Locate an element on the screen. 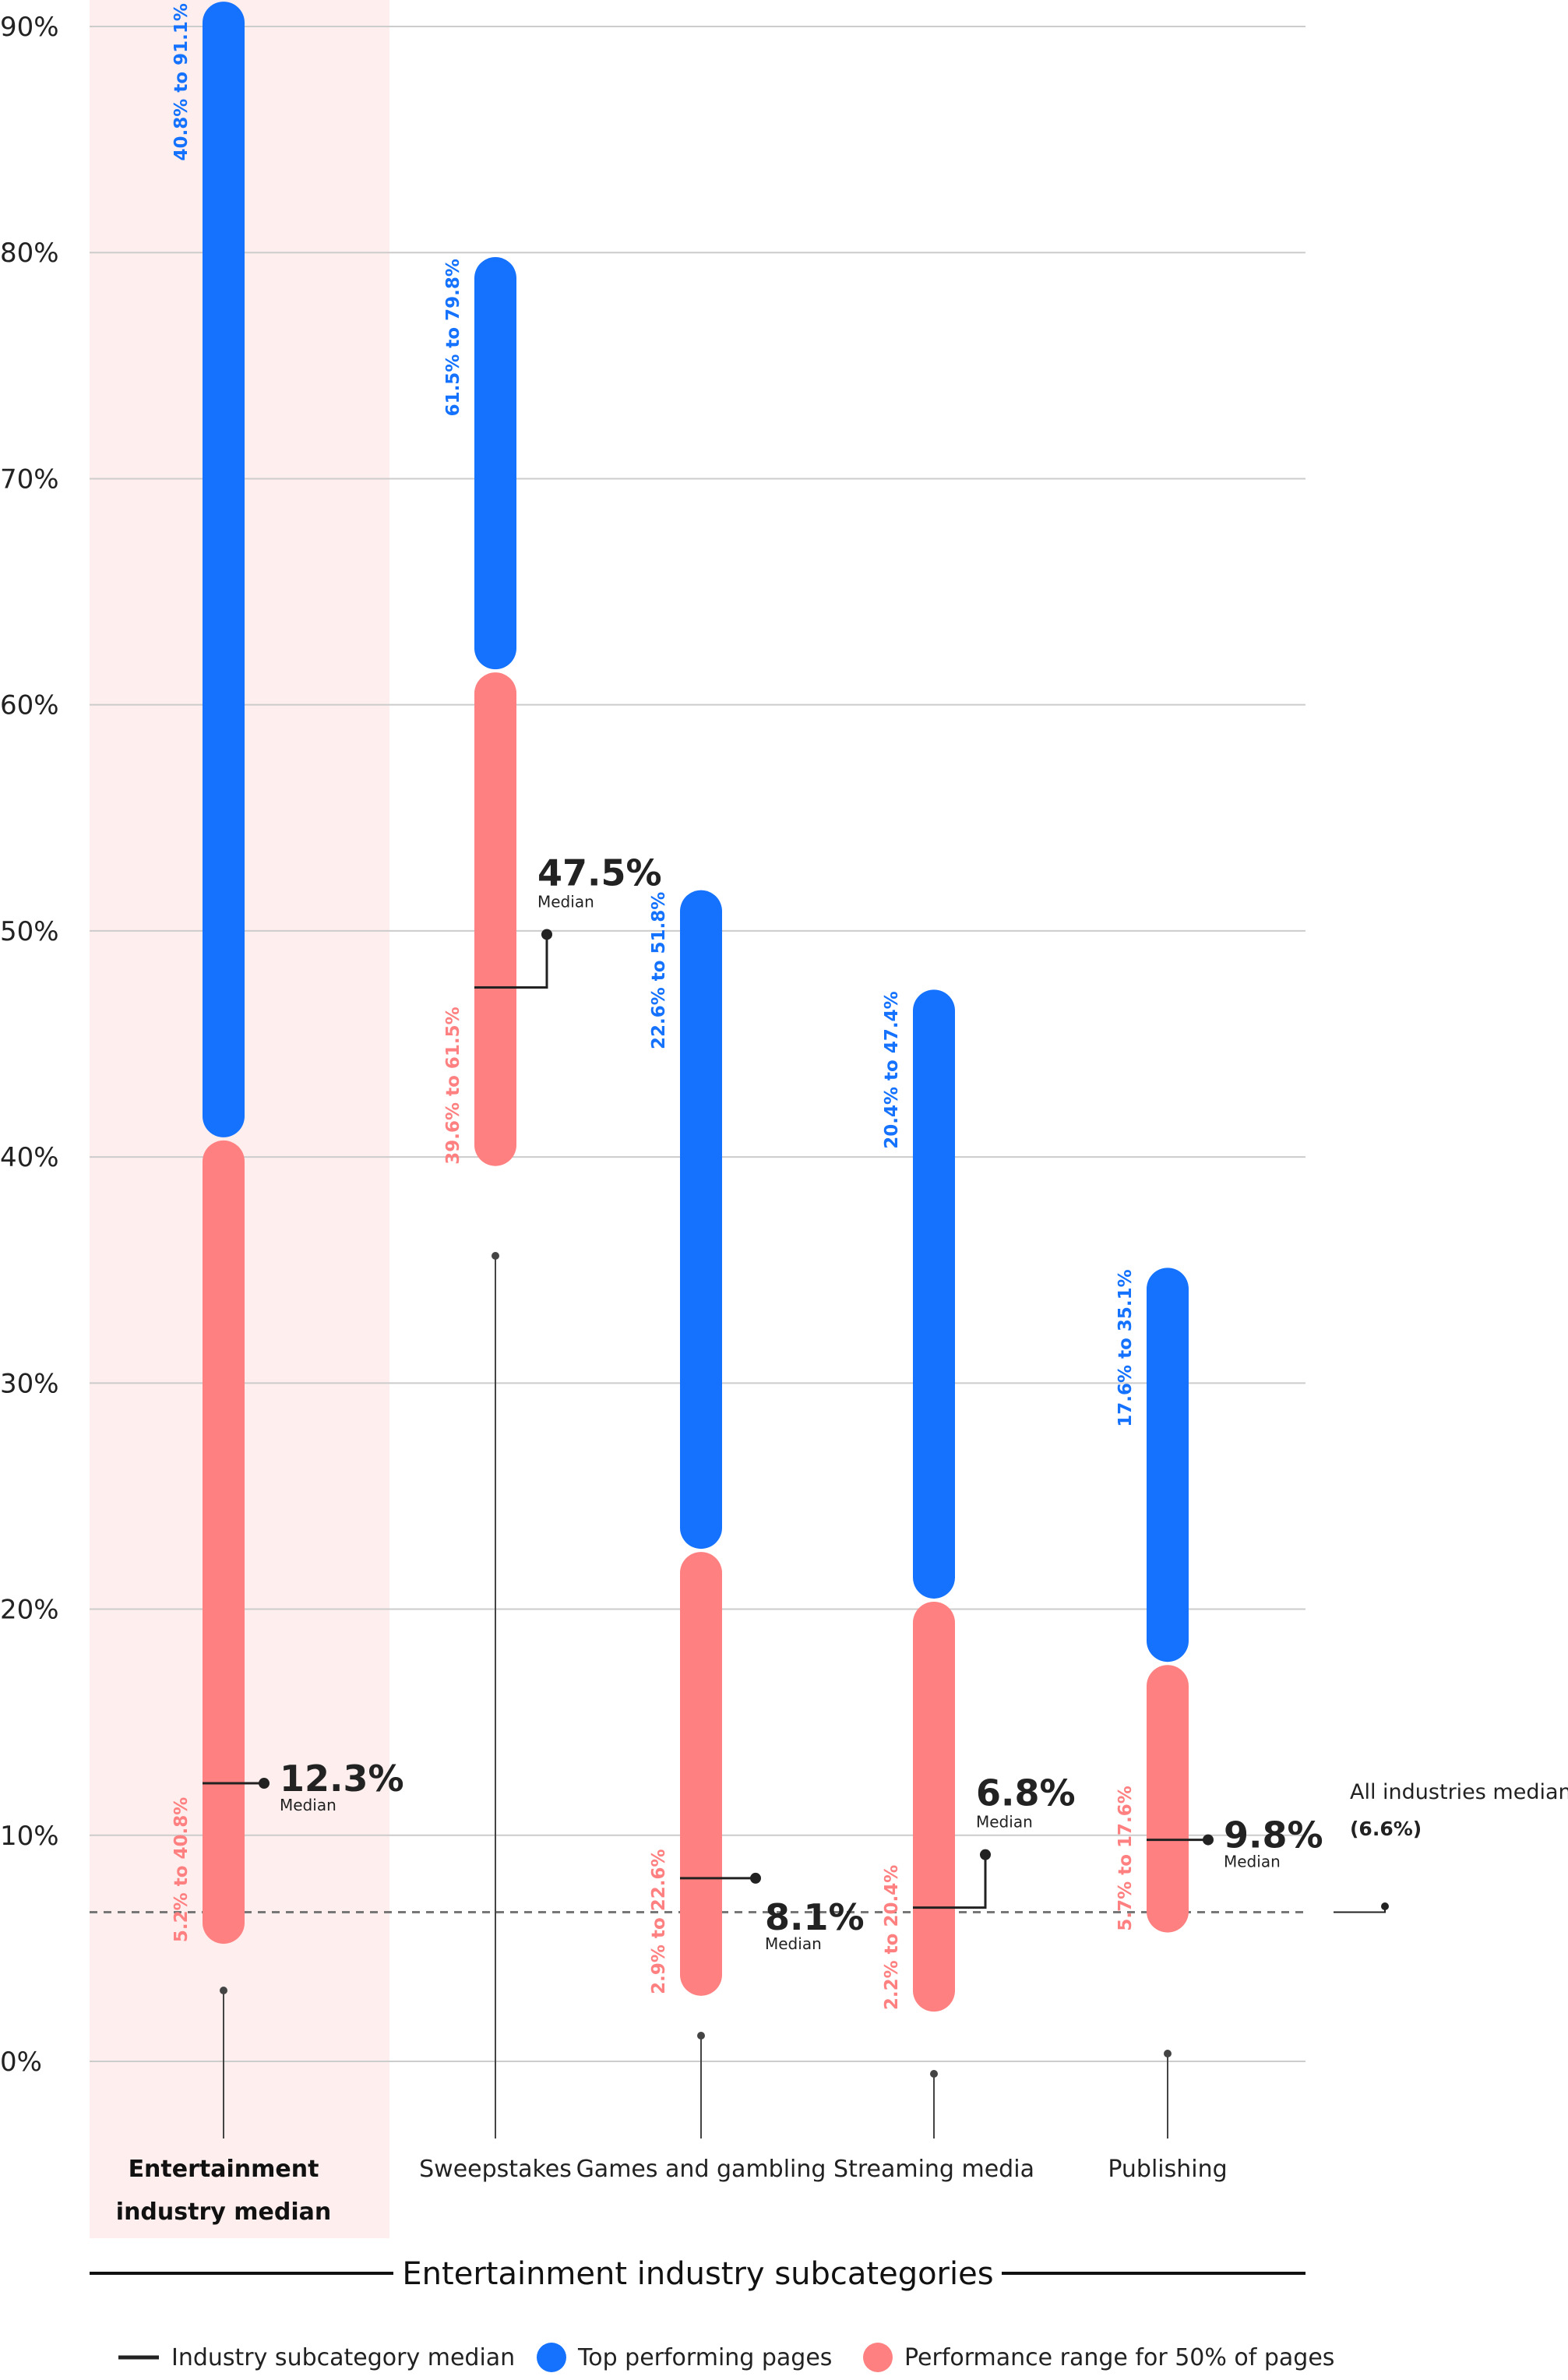 The image size is (1568, 2380). x-axis-title-group: Entertainment industry subcategories is located at coordinates (698, 2274).